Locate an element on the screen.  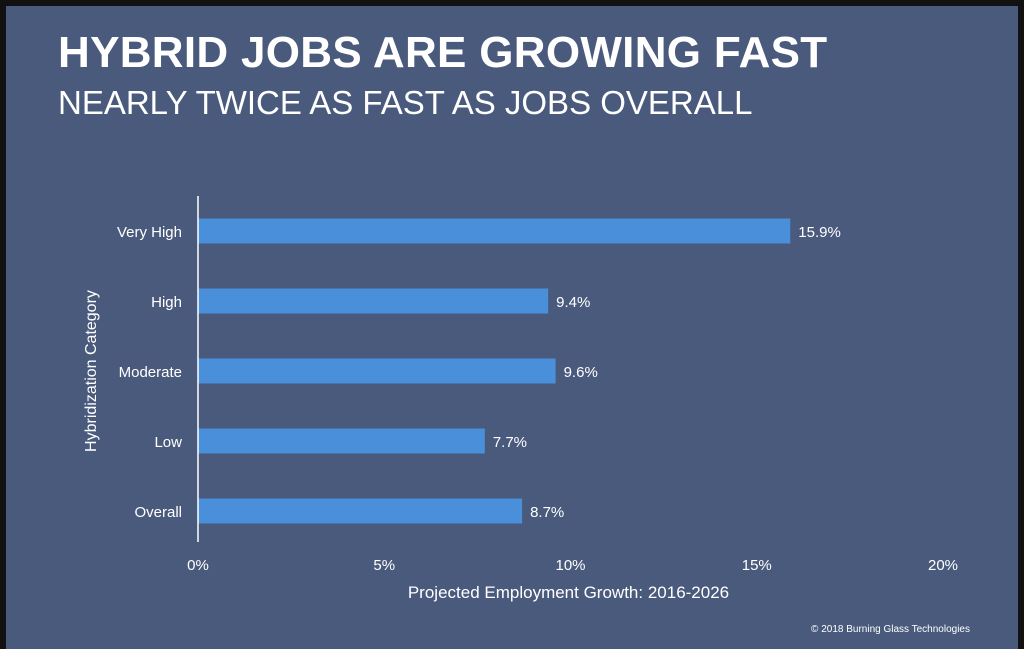
value-label: 9.4% is located at coordinates (573, 302).